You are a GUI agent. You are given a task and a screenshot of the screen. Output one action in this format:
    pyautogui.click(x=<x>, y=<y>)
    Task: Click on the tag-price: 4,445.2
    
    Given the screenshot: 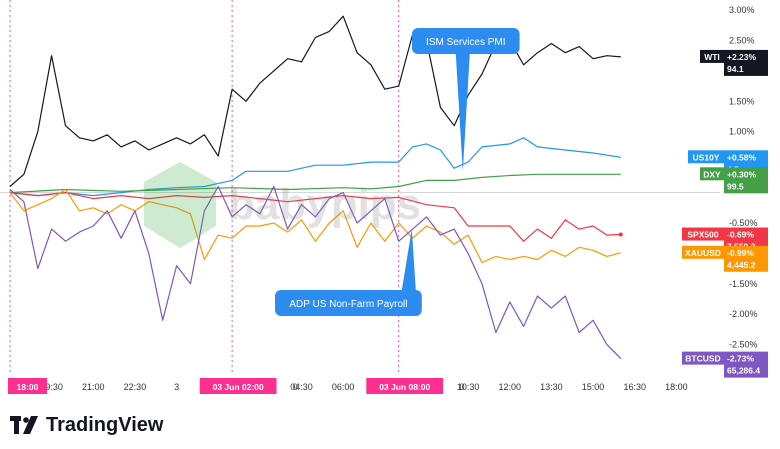 What is the action you would take?
    pyautogui.click(x=741, y=265)
    